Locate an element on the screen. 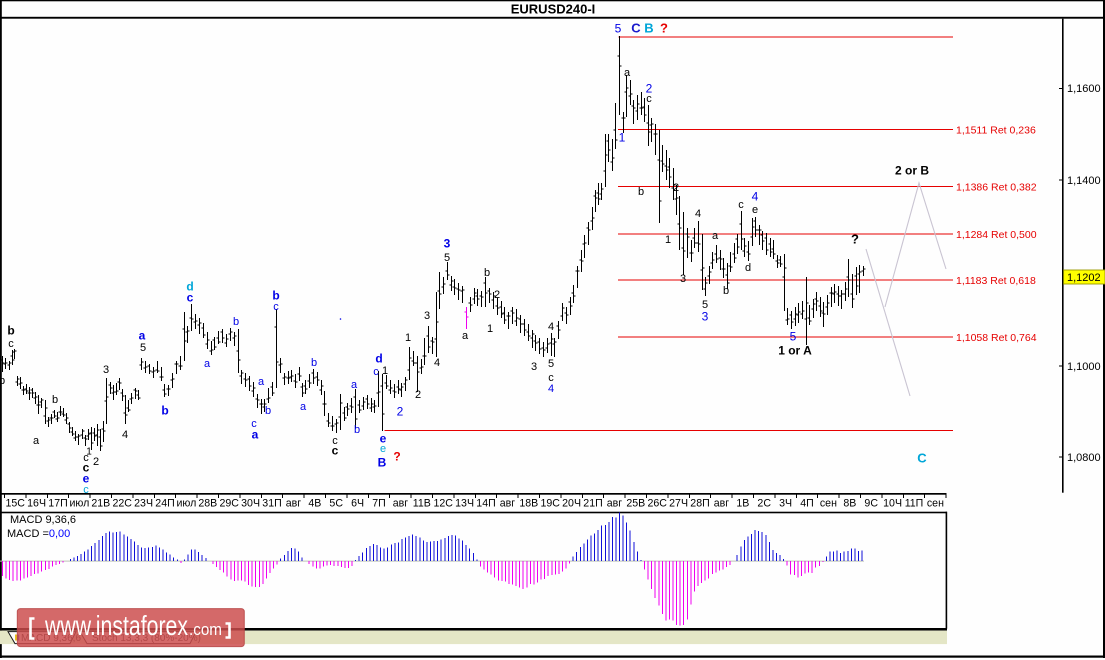 Image resolution: width=1105 pixels, height=660 pixels. svg-text: 28П is located at coordinates (699, 504).